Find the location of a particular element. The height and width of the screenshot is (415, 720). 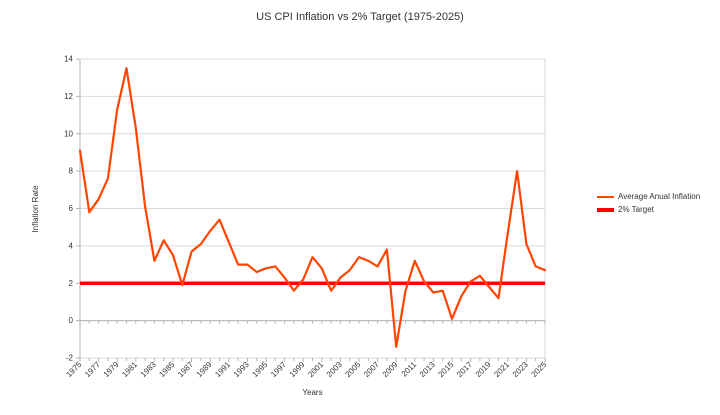

x-tick-label: 2005 is located at coordinates (352, 369).